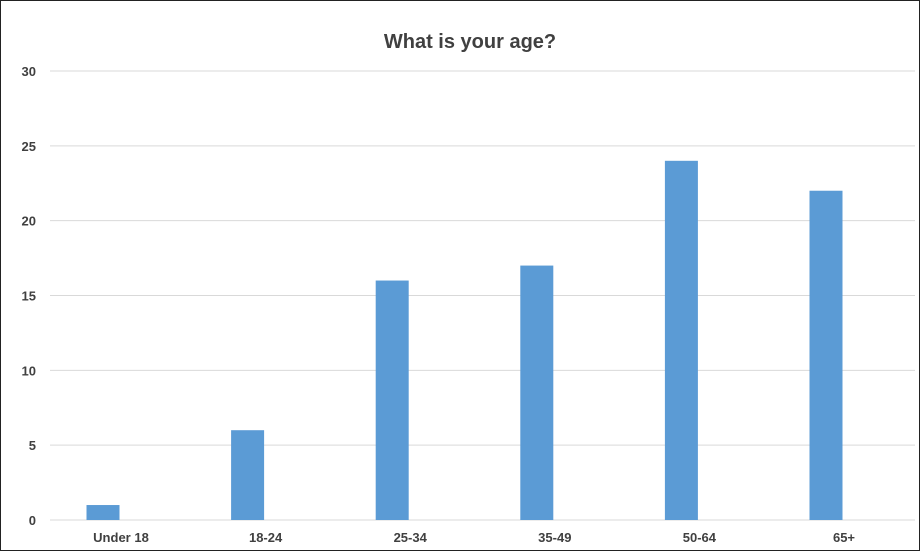 This screenshot has height=551, width=920. Describe the element at coordinates (474, 537) in the screenshot. I see `x-axis-tick-labels: Under 18 18-24 25-34 35-49 50-64 65+` at that location.